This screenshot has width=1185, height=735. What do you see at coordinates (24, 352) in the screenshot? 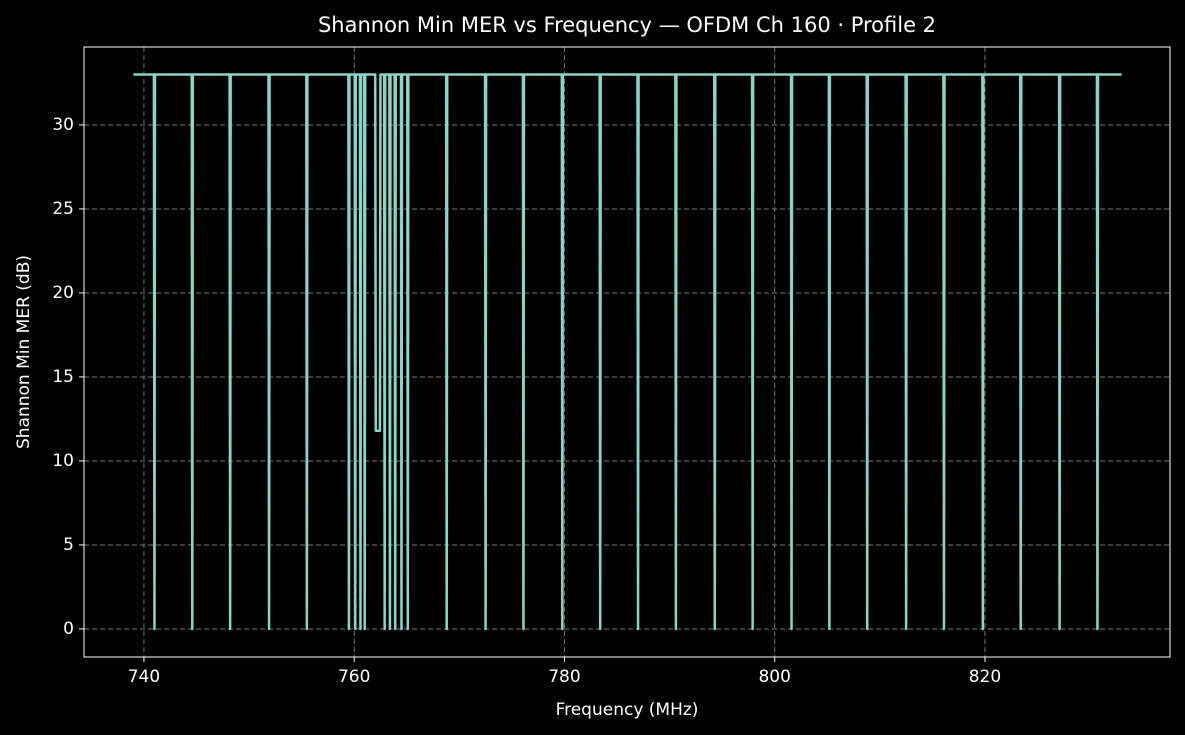
I see `y-axis-label: Shannon Min MER (dB)` at bounding box center [24, 352].